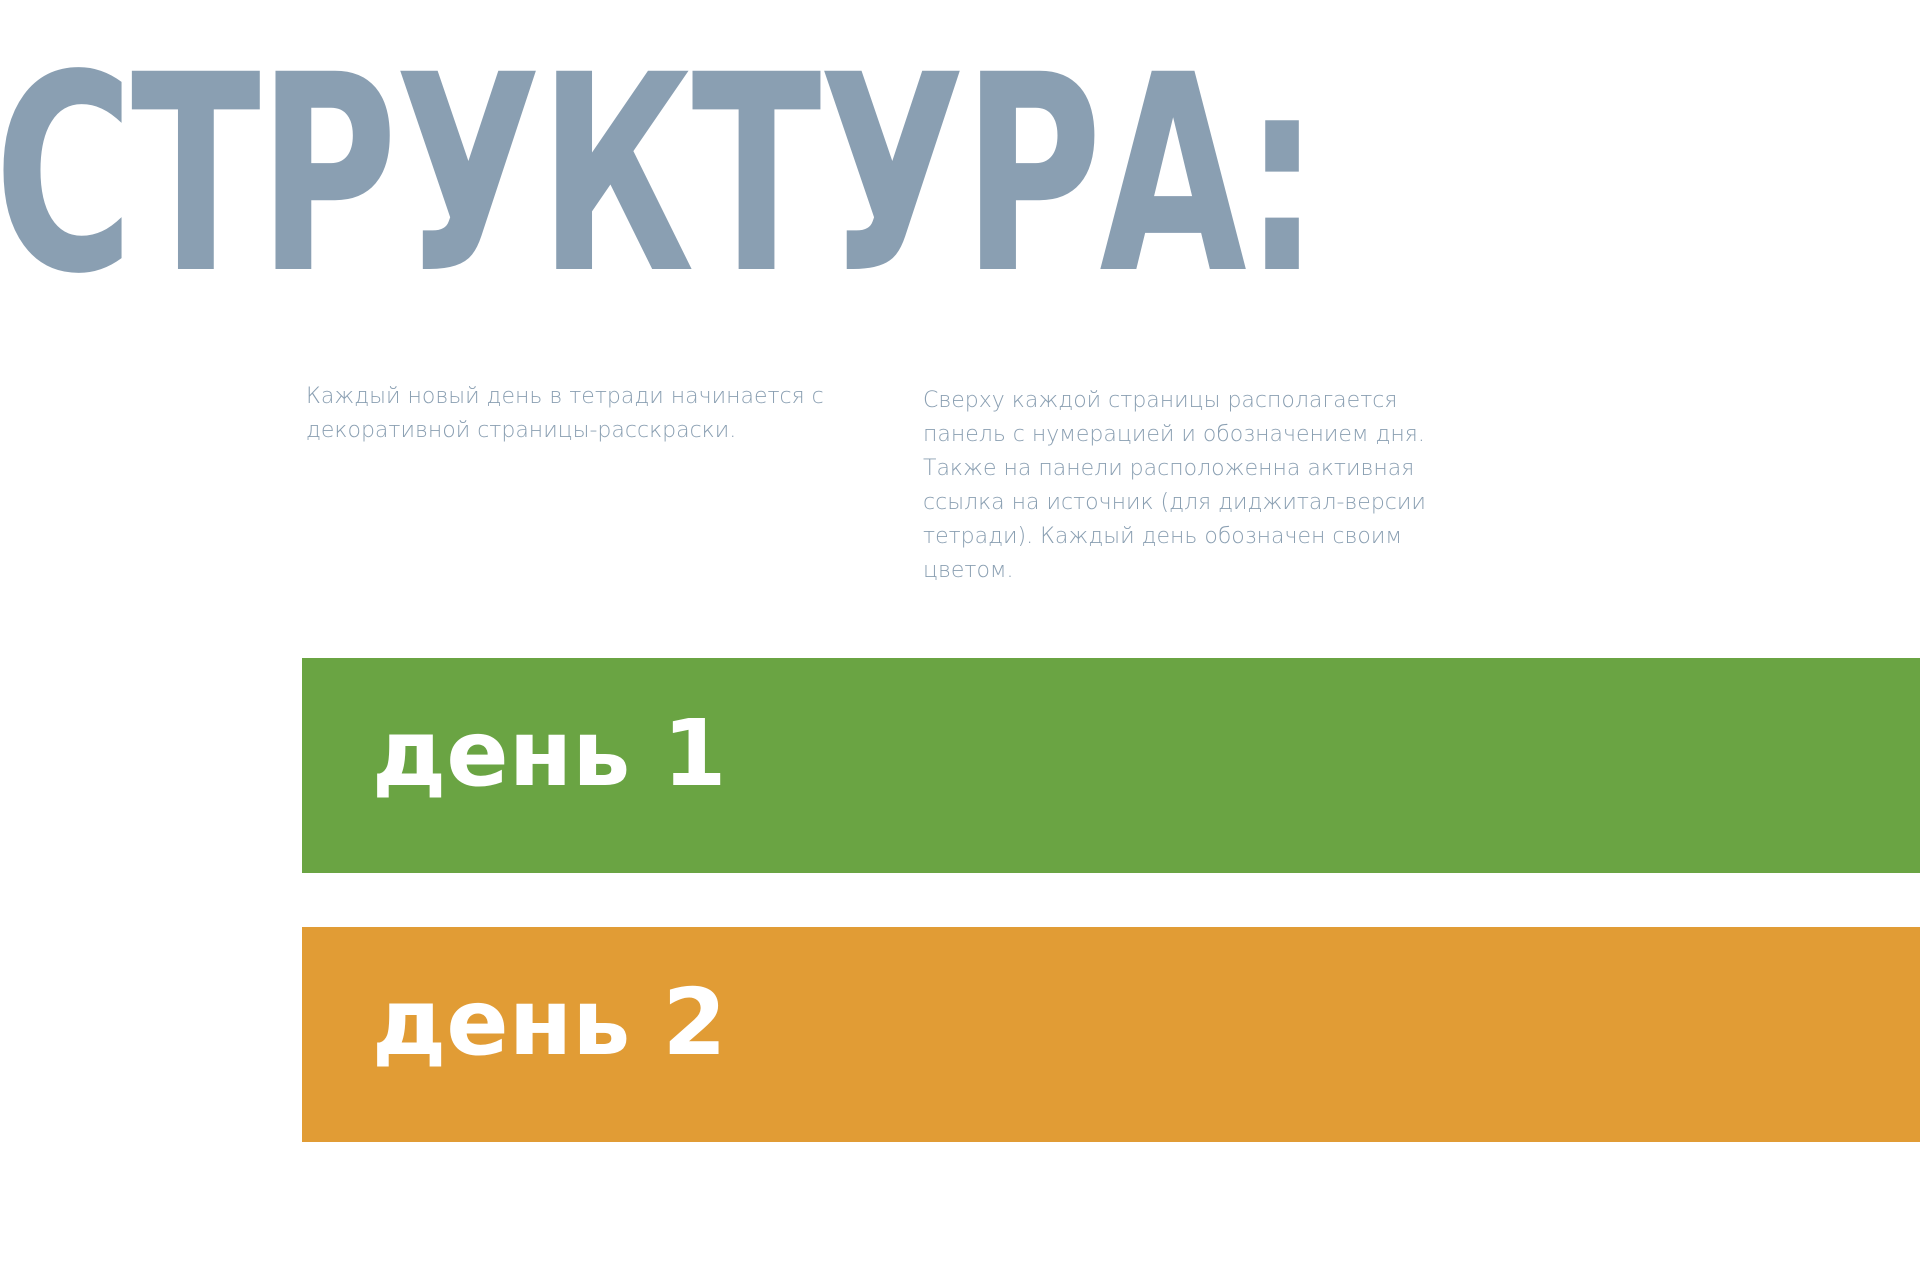 This screenshot has height=1271, width=1920. I want to click on day-1-panel: день 1, so click(1111, 765).